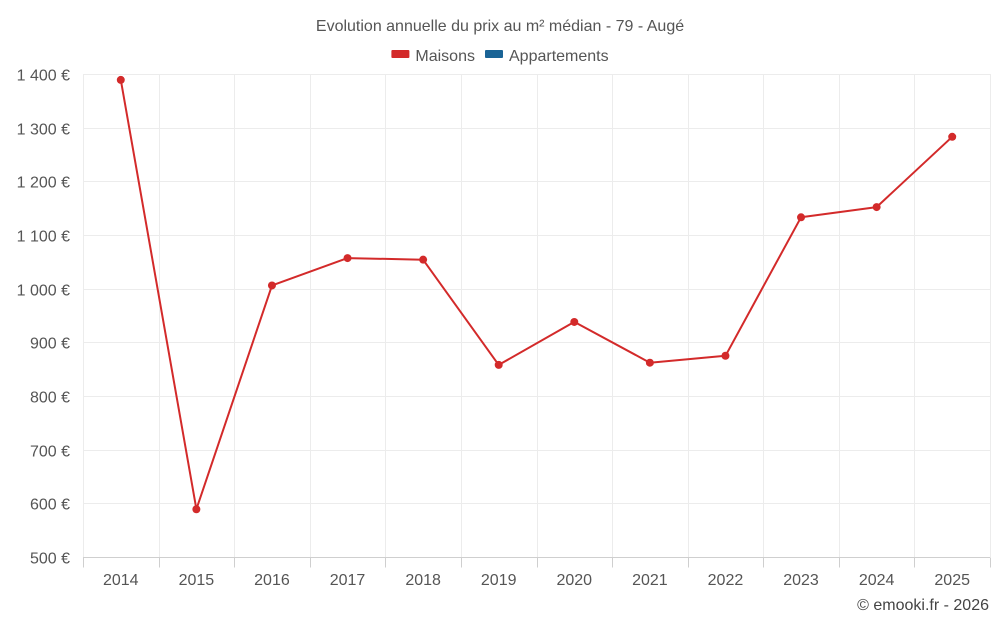 Image resolution: width=1000 pixels, height=625 pixels. I want to click on x-tick-label: 2014, so click(121, 580).